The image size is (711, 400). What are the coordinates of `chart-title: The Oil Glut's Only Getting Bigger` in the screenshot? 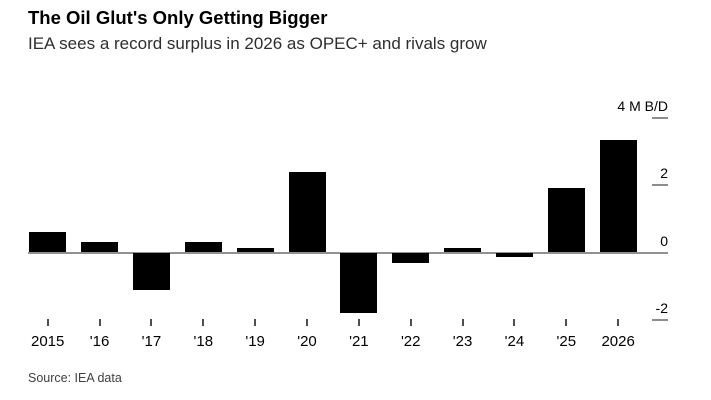 It's located at (178, 17).